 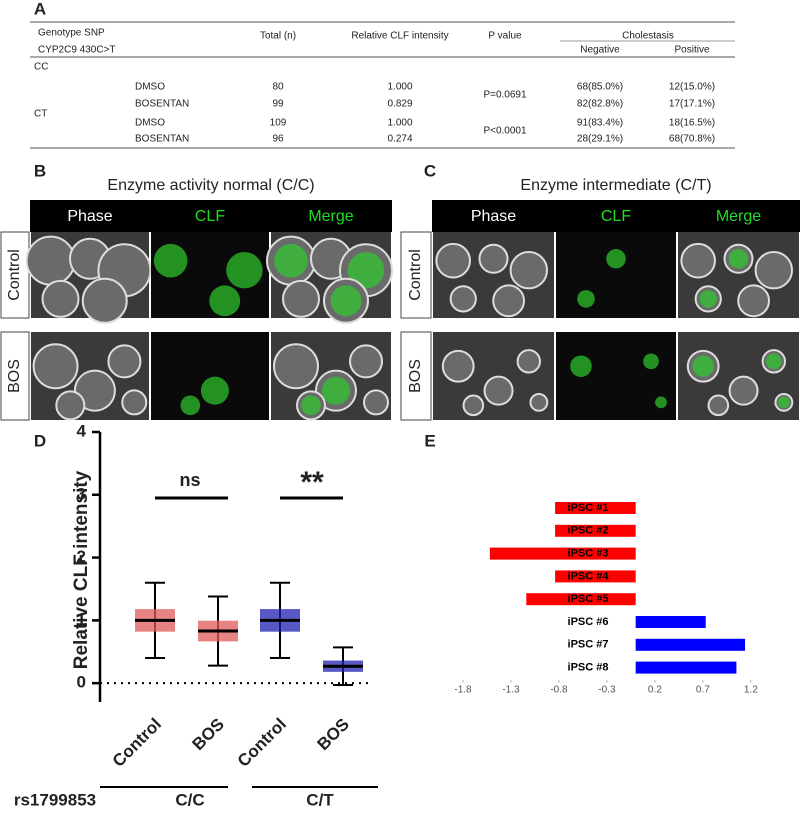 What do you see at coordinates (588, 554) in the screenshot?
I see `category-label: iPSC #3` at bounding box center [588, 554].